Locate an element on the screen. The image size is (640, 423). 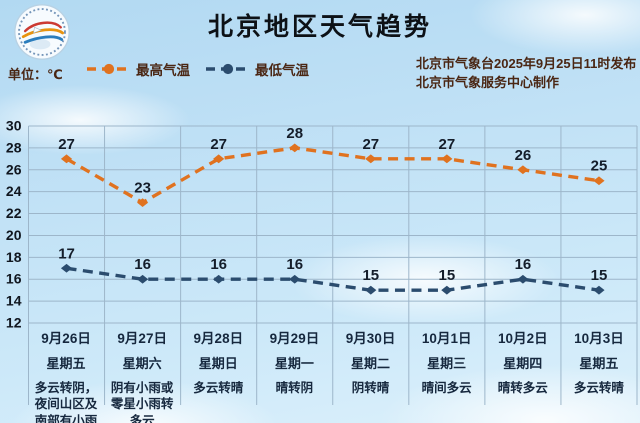
day-column: 10月1日星期三晴间多云 is located at coordinates (447, 375).